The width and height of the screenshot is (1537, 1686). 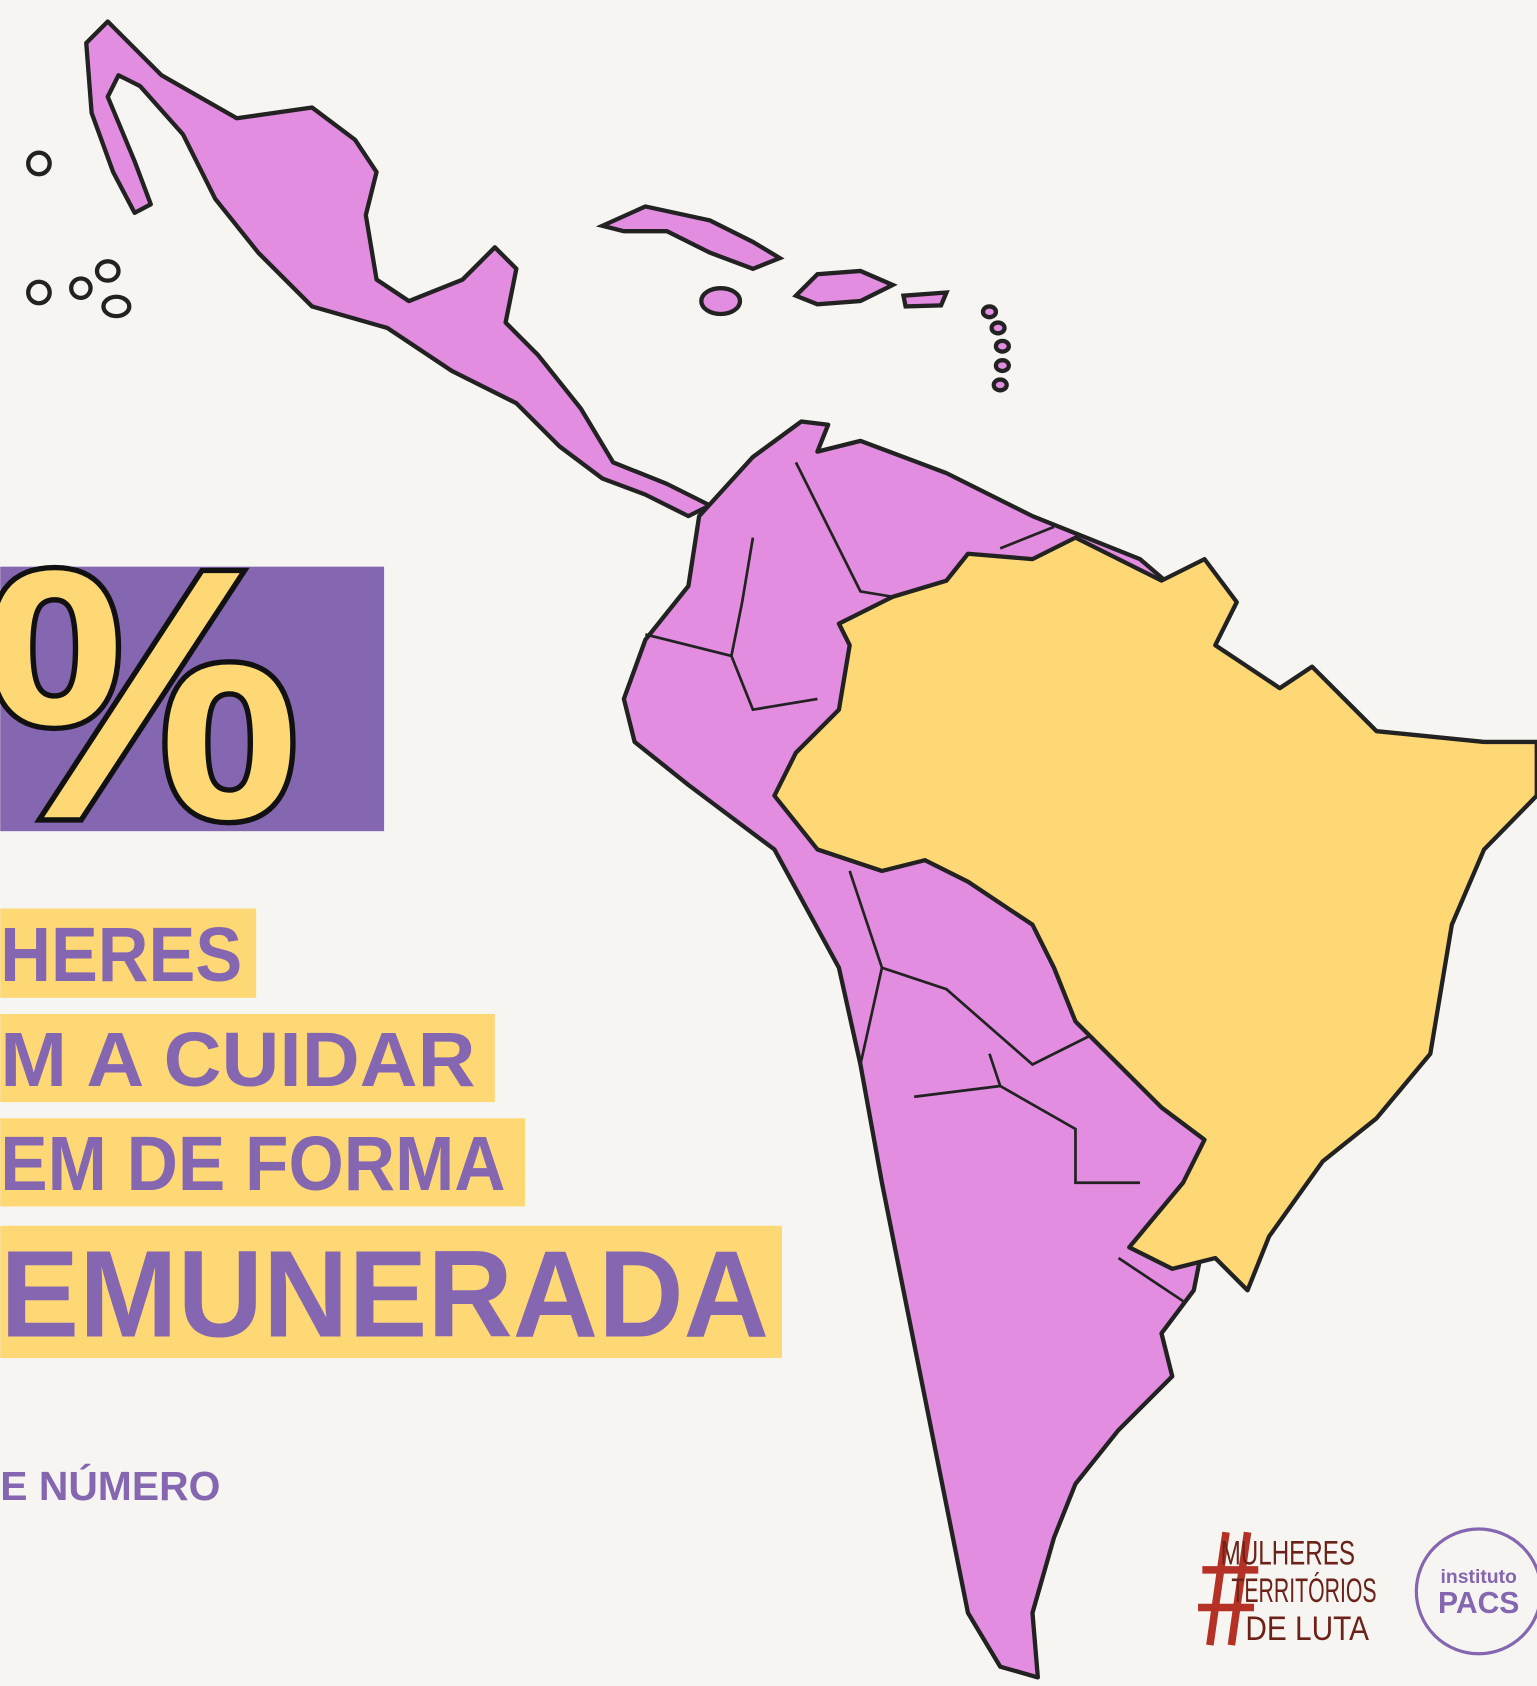 What do you see at coordinates (1478, 1603) in the screenshot?
I see `logo-text: PACS` at bounding box center [1478, 1603].